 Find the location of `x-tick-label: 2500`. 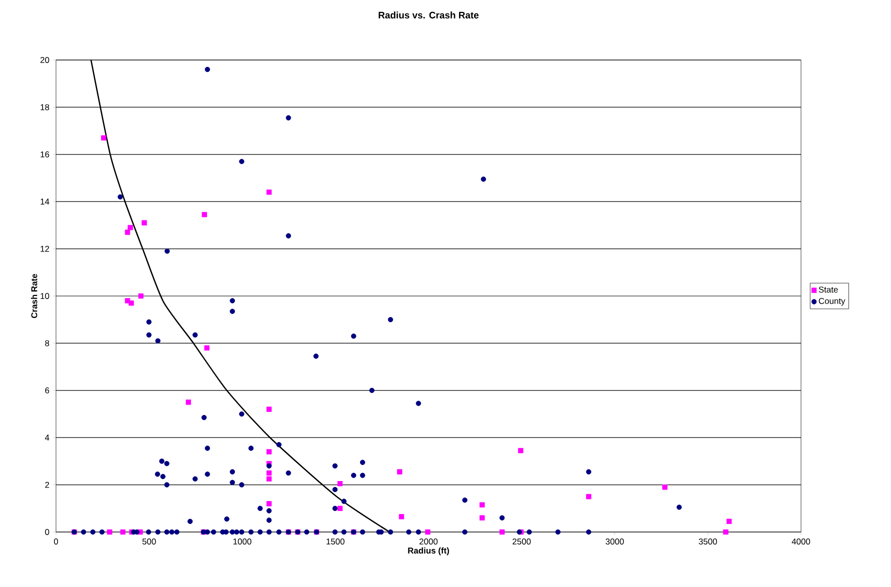

x-tick-label: 2500 is located at coordinates (521, 541).